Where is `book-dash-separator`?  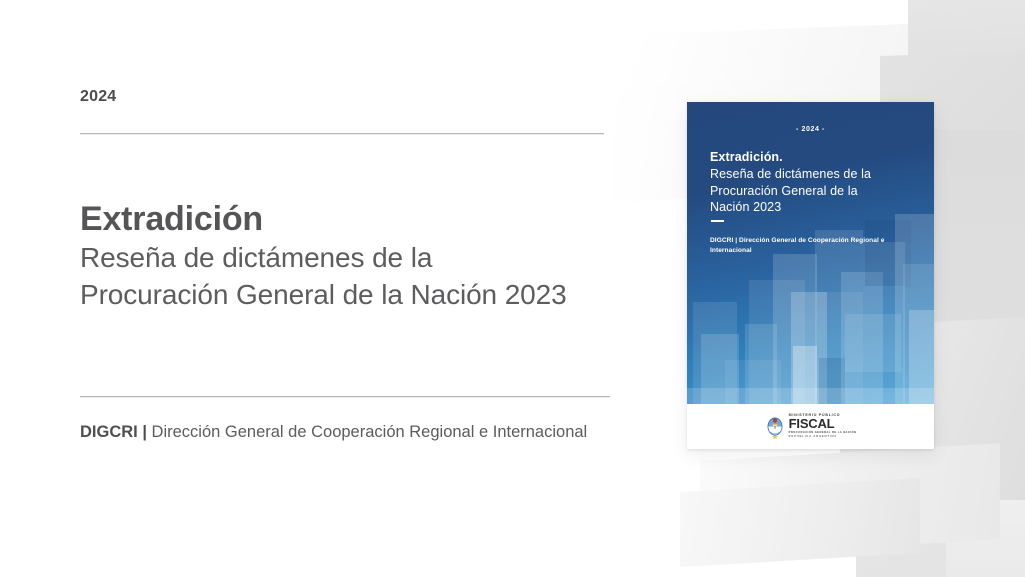
book-dash-separator is located at coordinates (717, 221).